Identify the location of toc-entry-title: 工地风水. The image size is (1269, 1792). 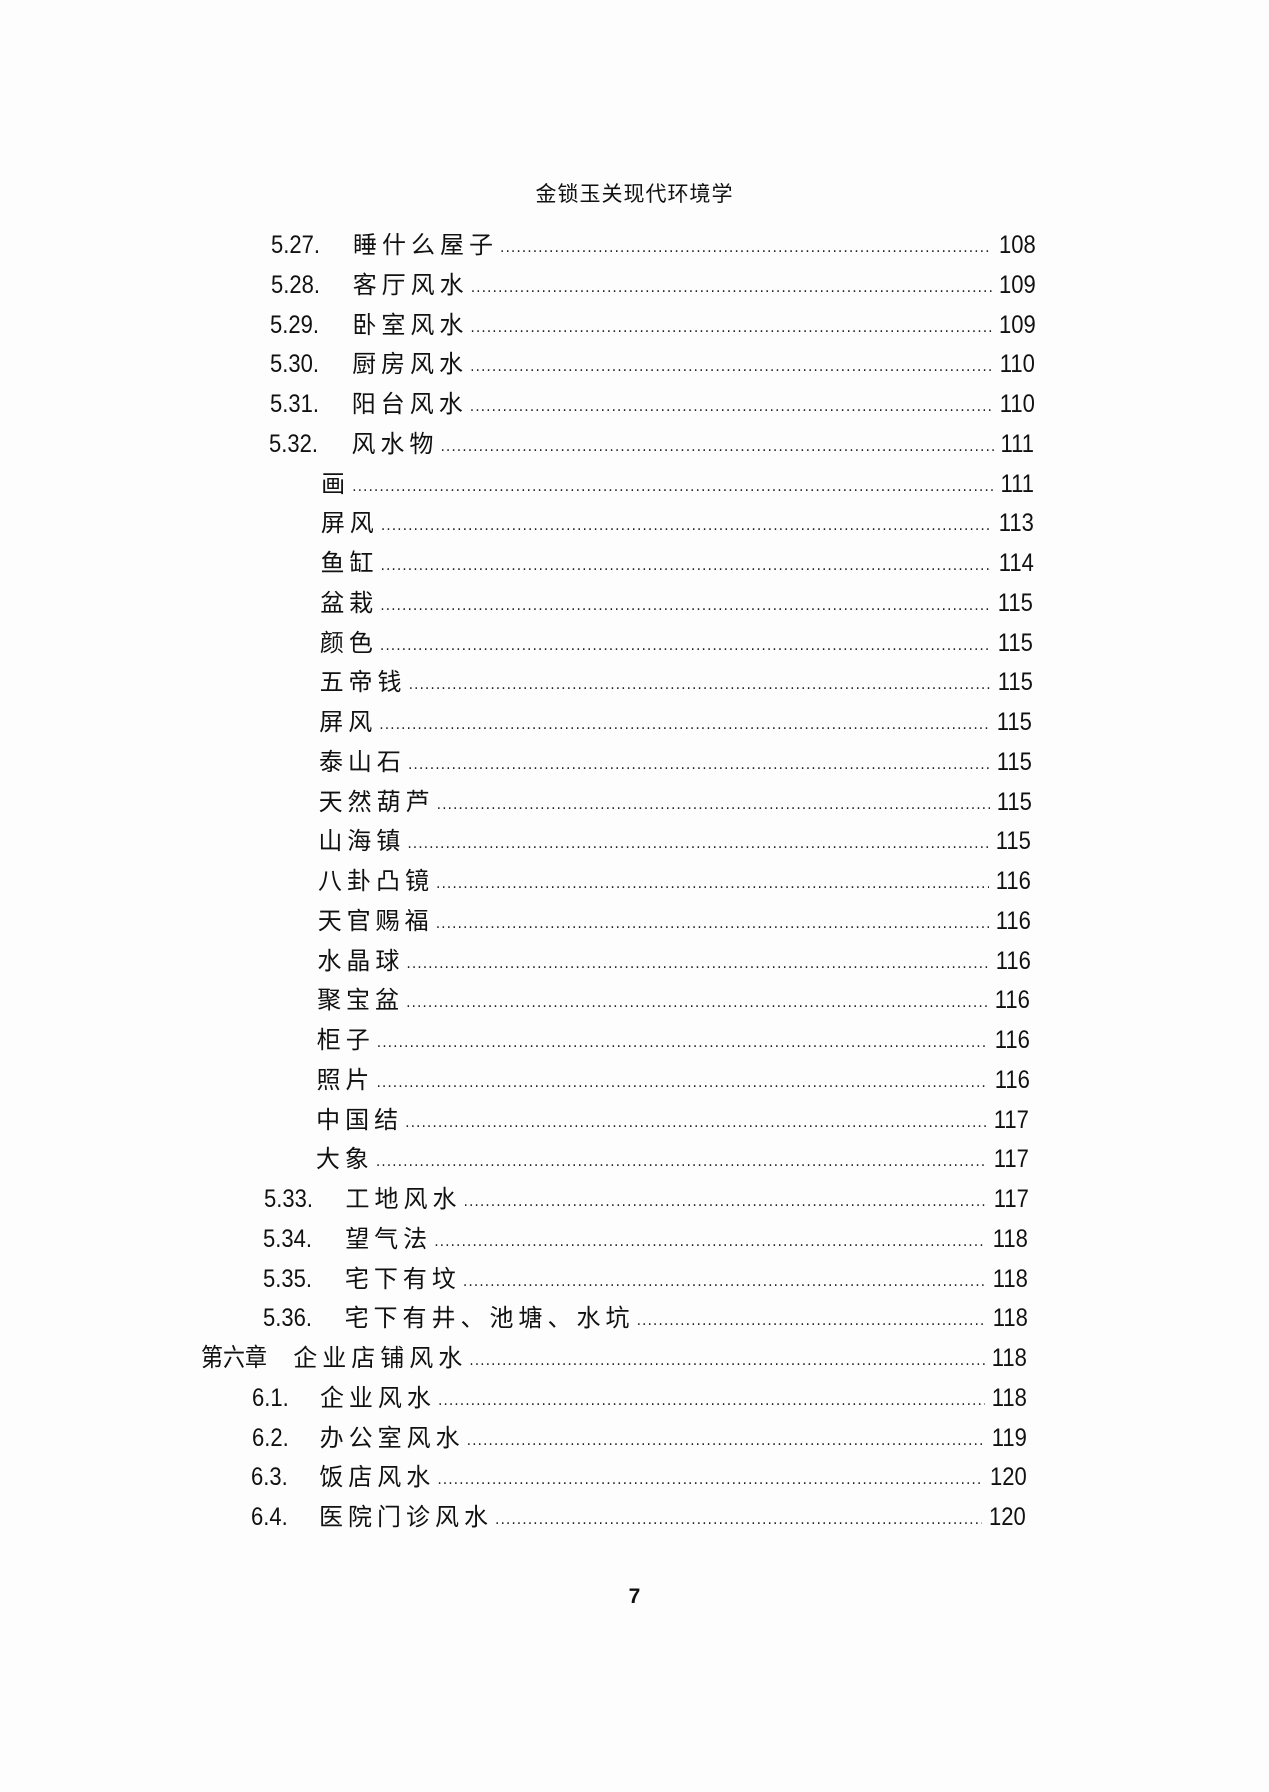
(403, 1199).